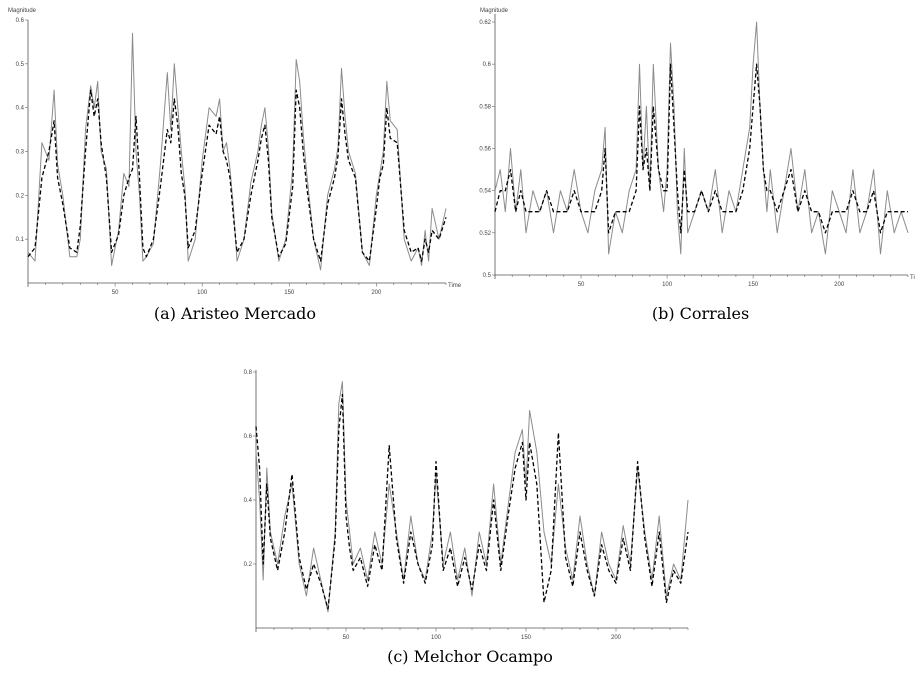 The height and width of the screenshot is (677, 923). I want to click on chart-a-x-tick-label: 200, so click(376, 293).